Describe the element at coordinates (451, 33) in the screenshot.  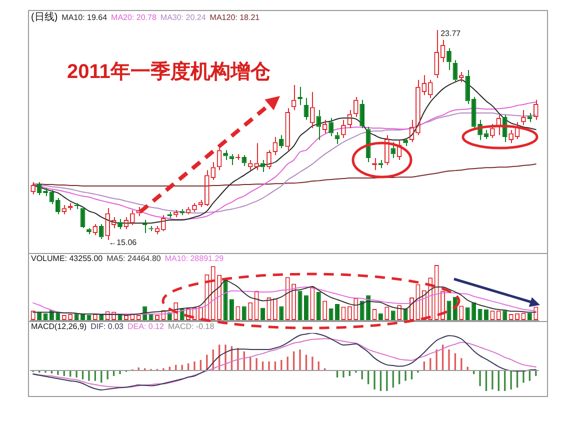
I see `annotation: 23.77` at that location.